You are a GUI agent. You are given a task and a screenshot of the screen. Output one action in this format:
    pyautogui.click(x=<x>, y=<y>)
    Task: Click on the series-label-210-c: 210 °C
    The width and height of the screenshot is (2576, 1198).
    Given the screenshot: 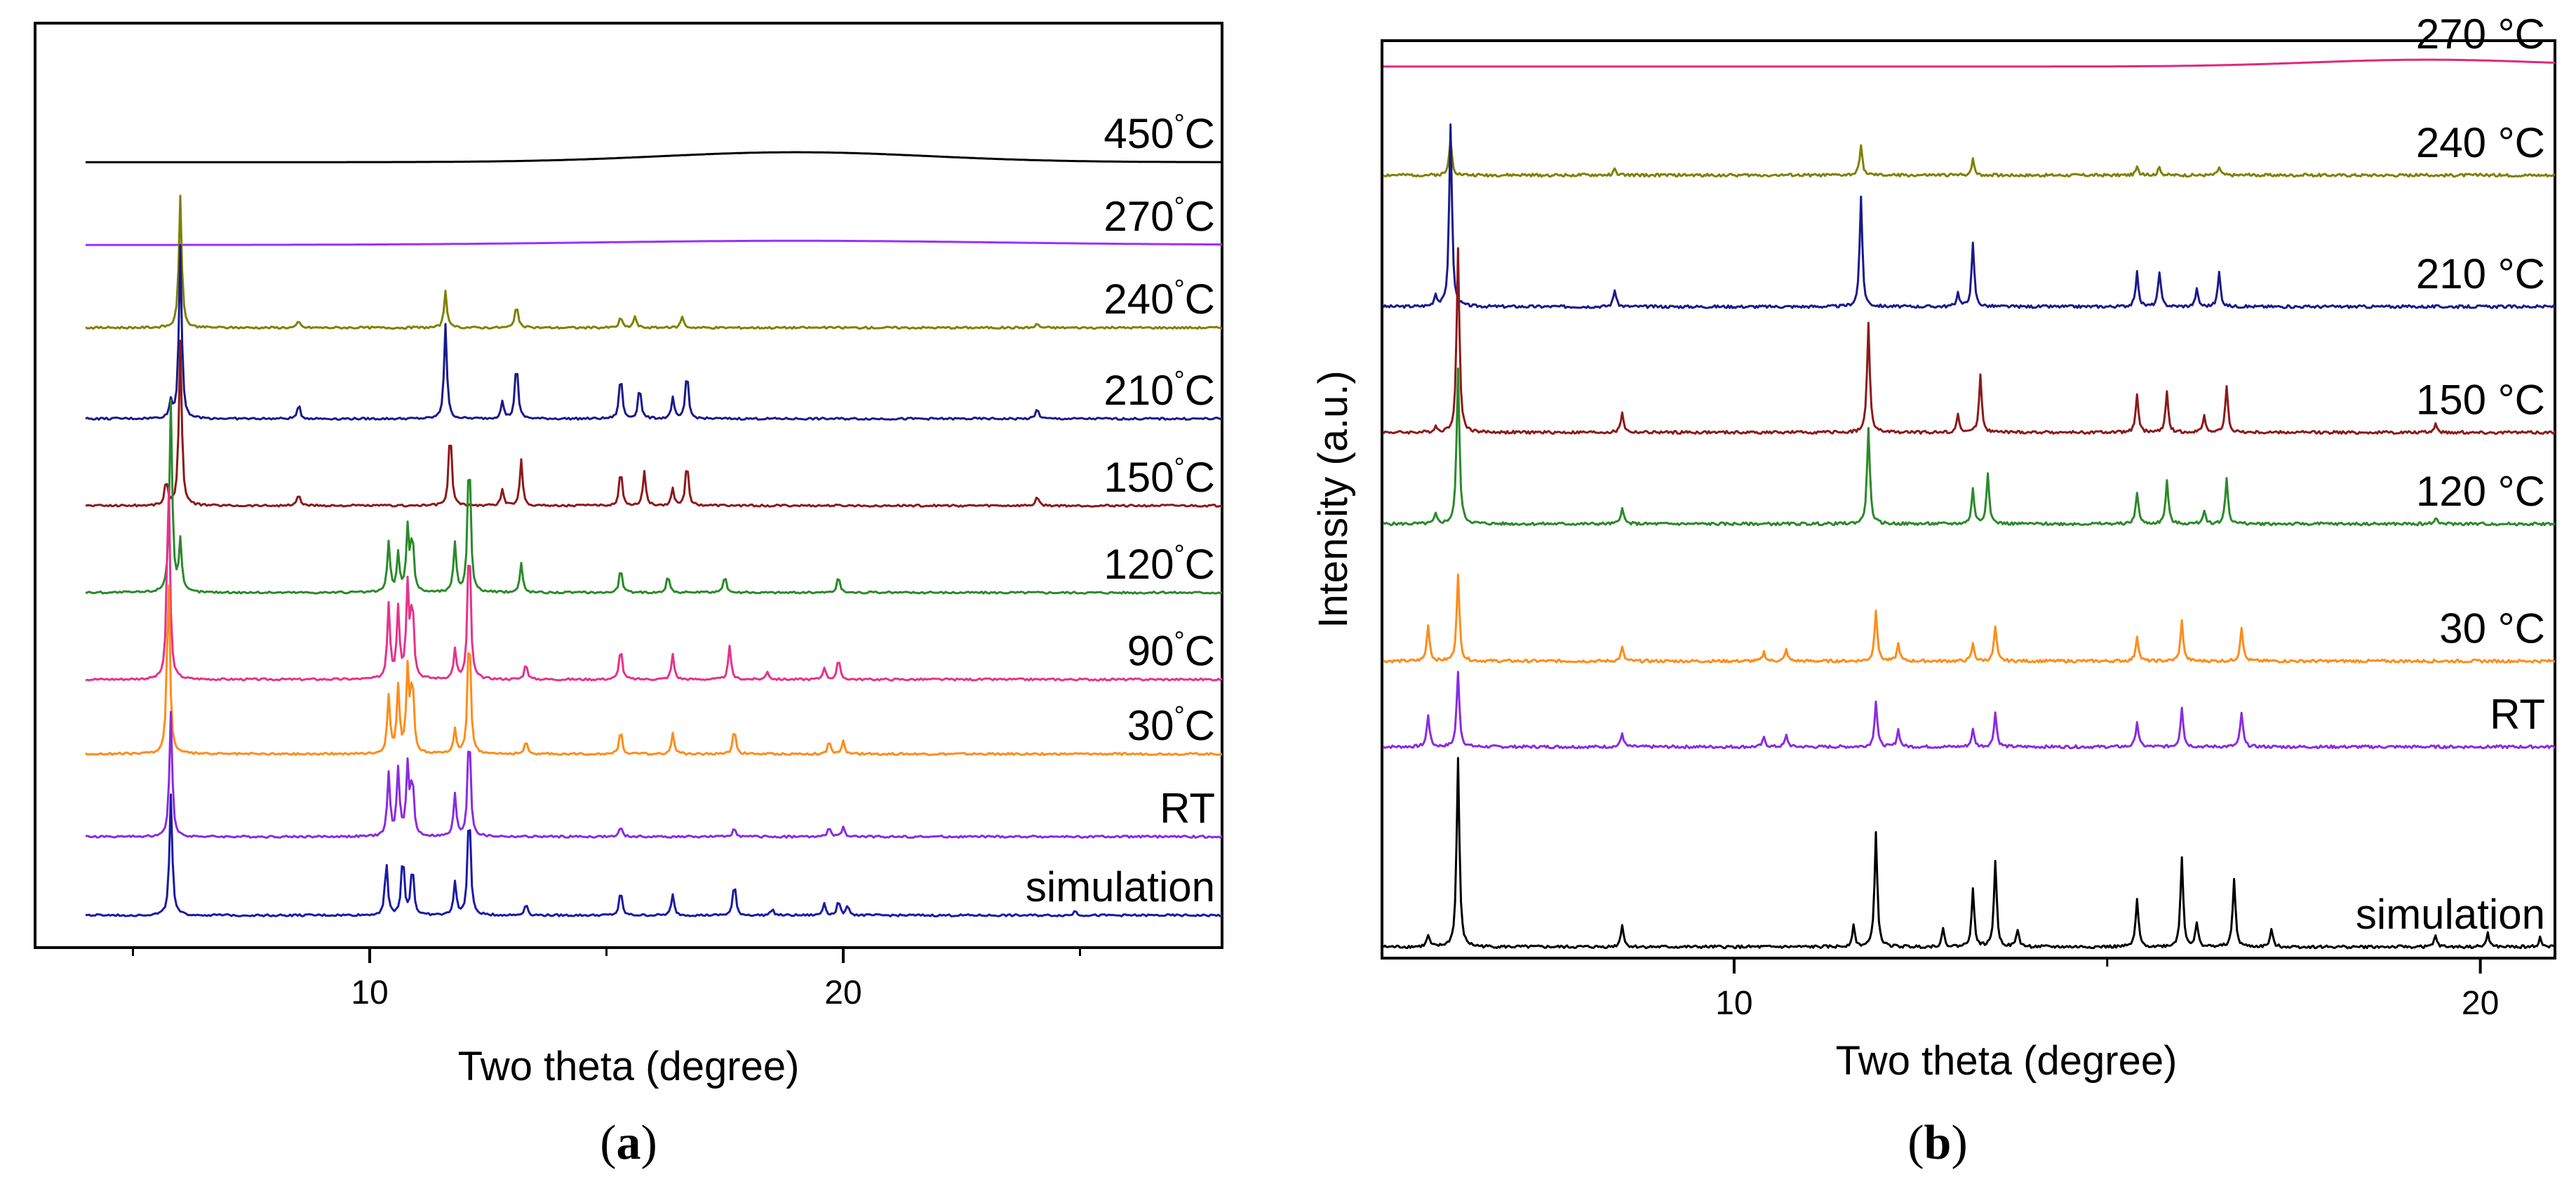 What is the action you would take?
    pyautogui.click(x=2480, y=273)
    